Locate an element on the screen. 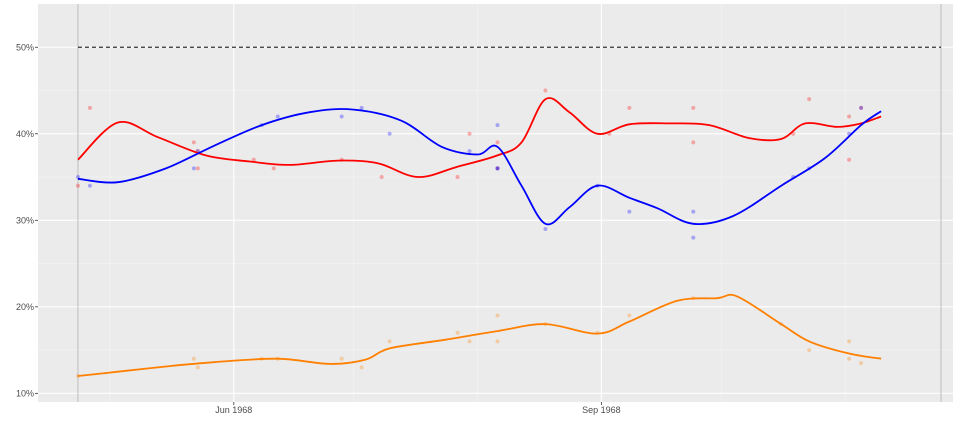 This screenshot has height=427, width=960. x-tick-label: Jun 1968 is located at coordinates (233, 410).